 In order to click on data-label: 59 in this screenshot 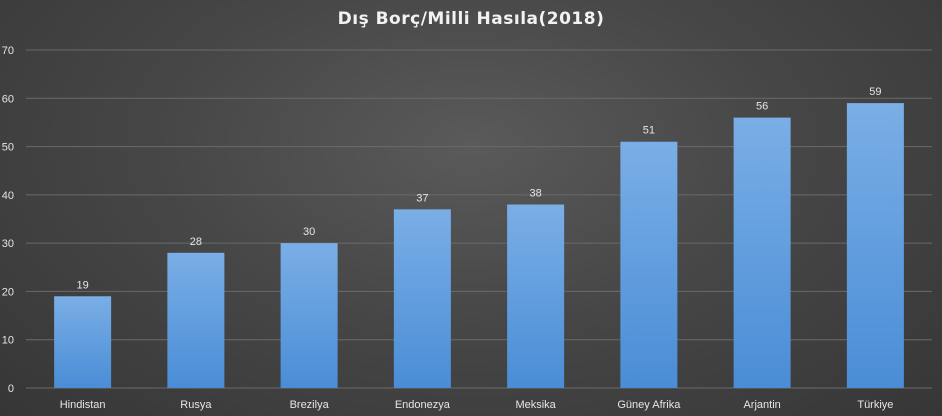, I will do `click(875, 92)`.